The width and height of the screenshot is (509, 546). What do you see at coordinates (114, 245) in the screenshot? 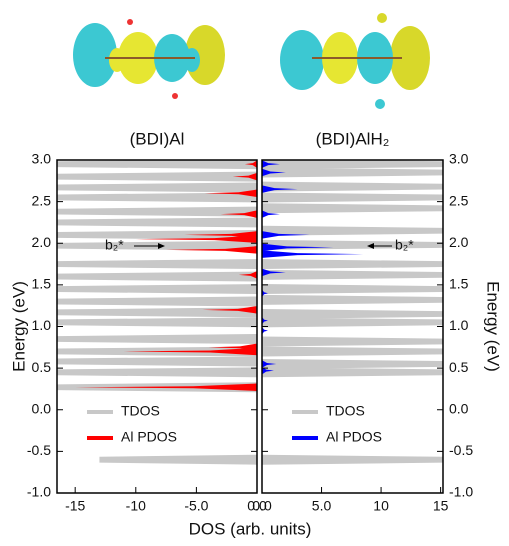
I see `annotation: b₂*` at bounding box center [114, 245].